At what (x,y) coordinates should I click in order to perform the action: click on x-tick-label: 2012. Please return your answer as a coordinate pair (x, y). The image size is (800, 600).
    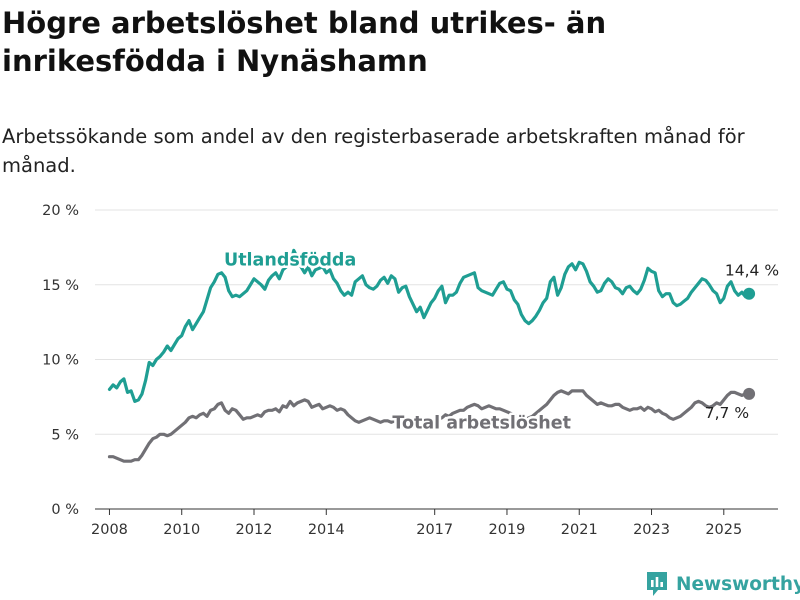
    Looking at the image, I should click on (254, 530).